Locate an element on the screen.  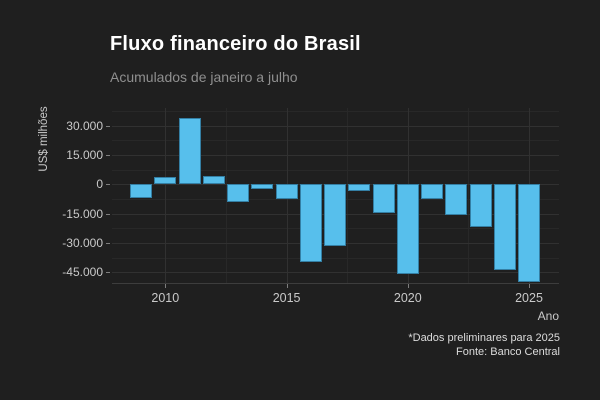
x-tick-label: 2020 is located at coordinates (407, 298).